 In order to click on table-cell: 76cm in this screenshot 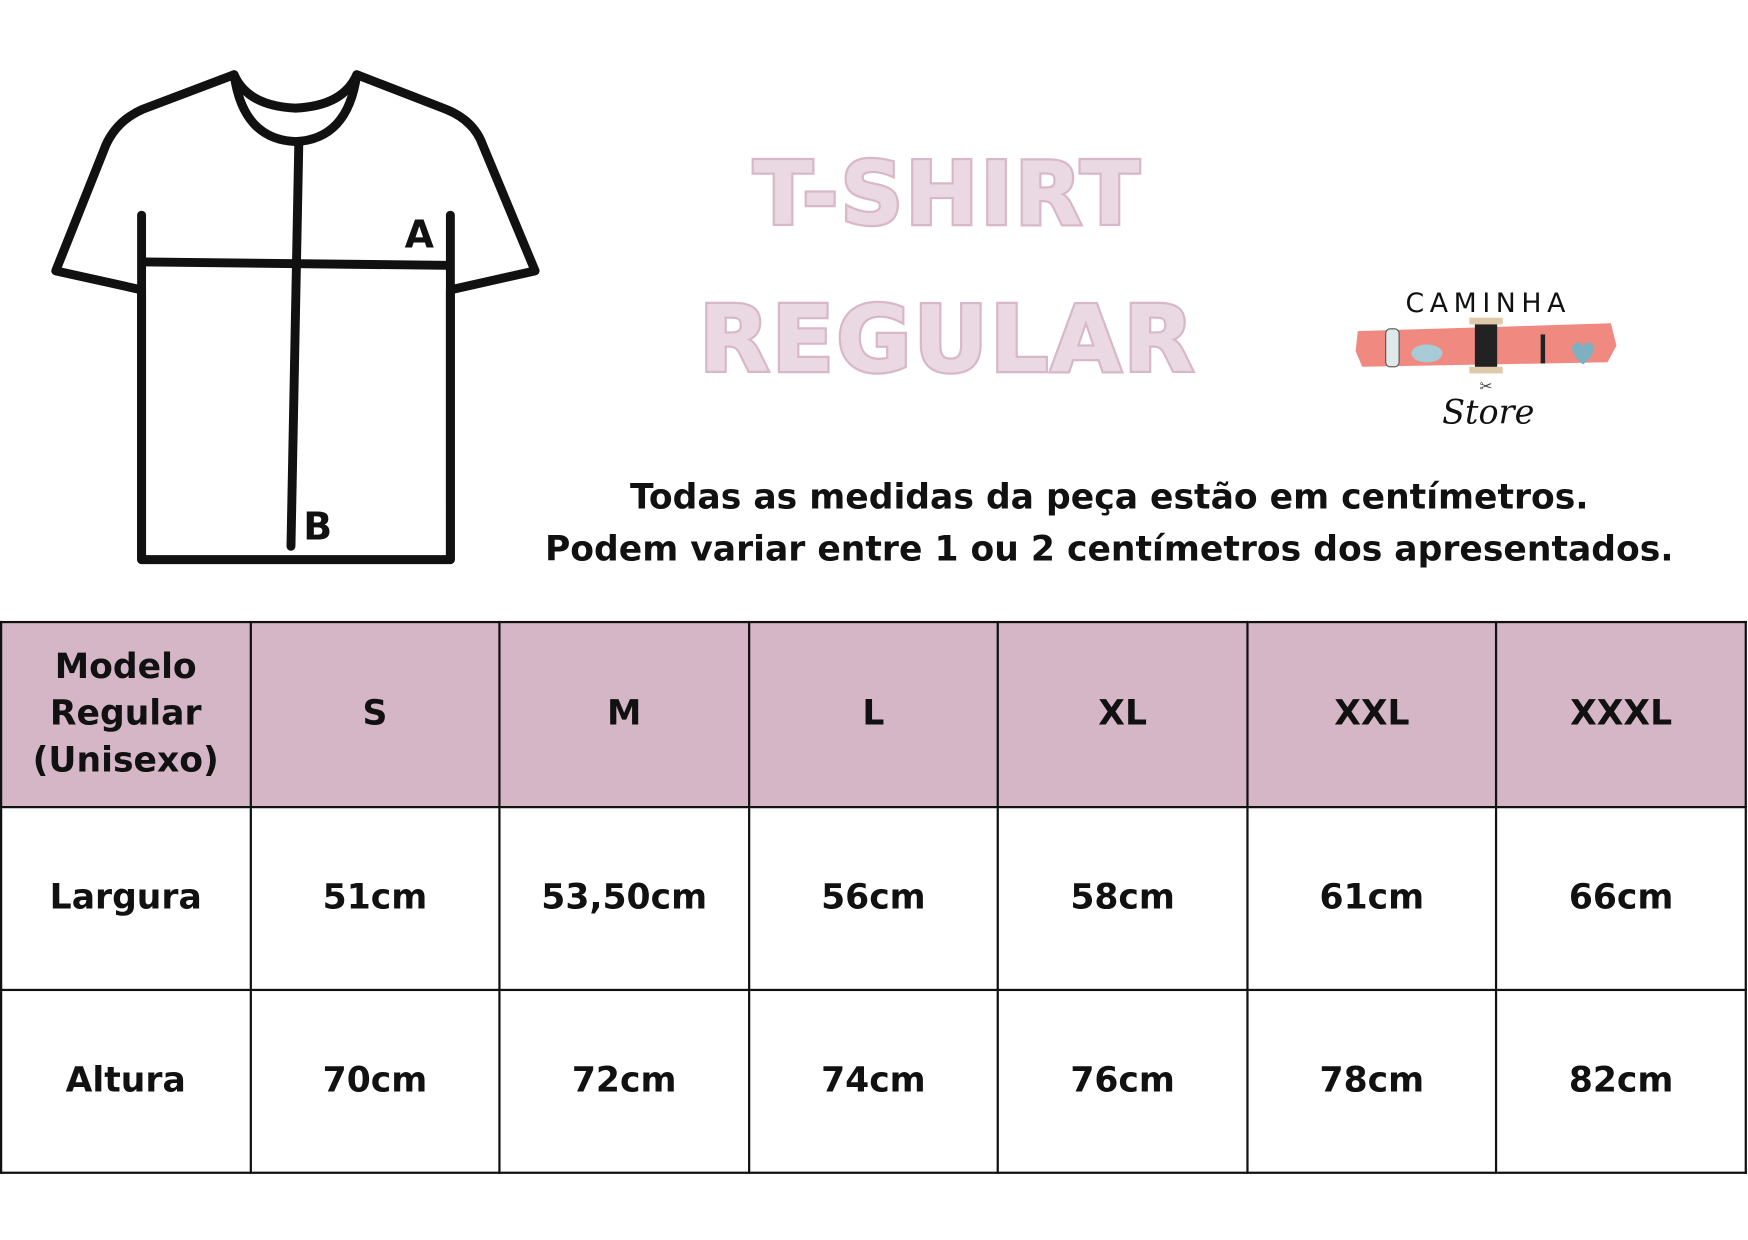, I will do `click(1122, 1081)`.